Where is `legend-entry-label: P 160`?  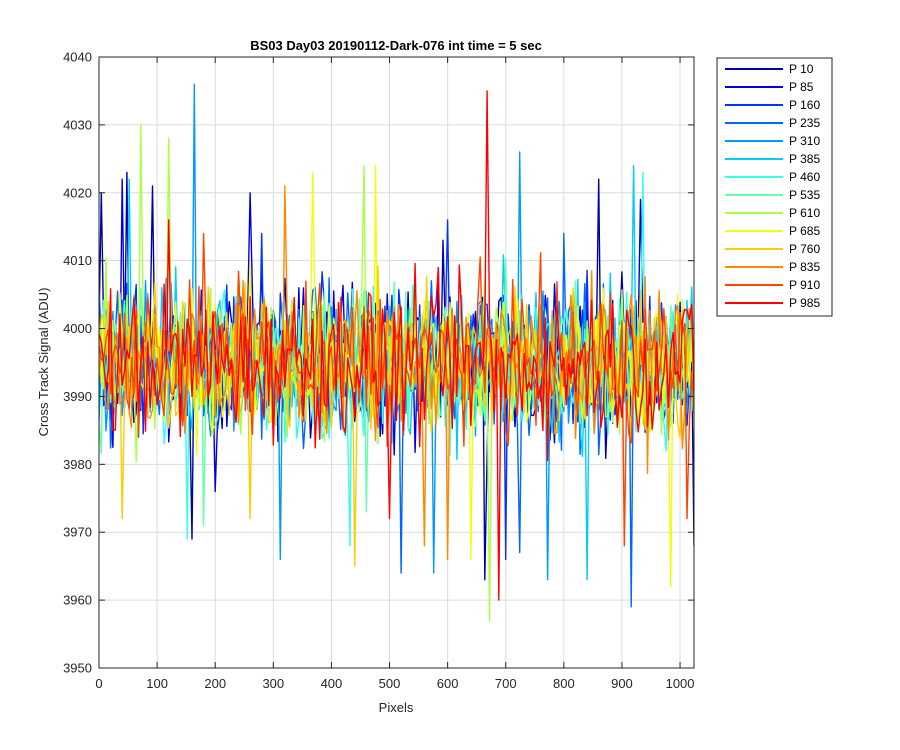 legend-entry-label: P 160 is located at coordinates (804, 105).